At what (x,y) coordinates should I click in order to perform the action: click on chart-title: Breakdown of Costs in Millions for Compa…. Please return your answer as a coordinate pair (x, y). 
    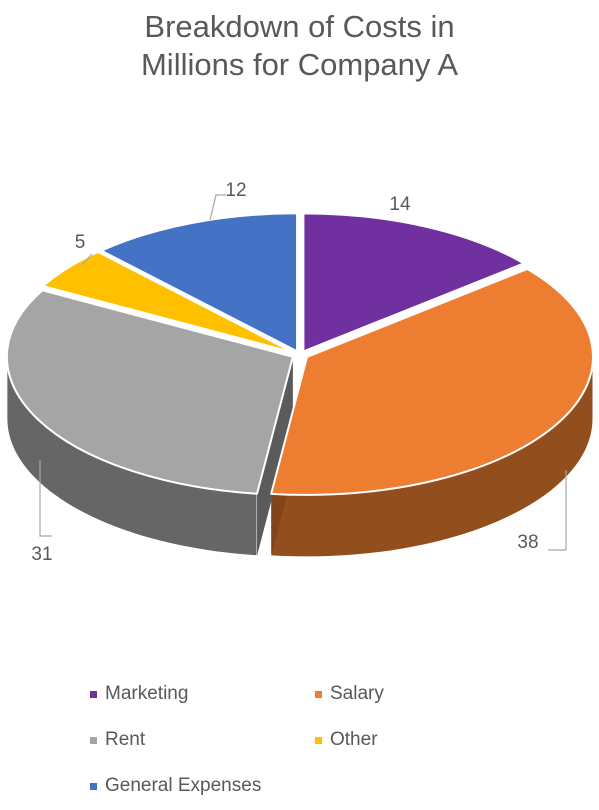
    Looking at the image, I should click on (299, 46).